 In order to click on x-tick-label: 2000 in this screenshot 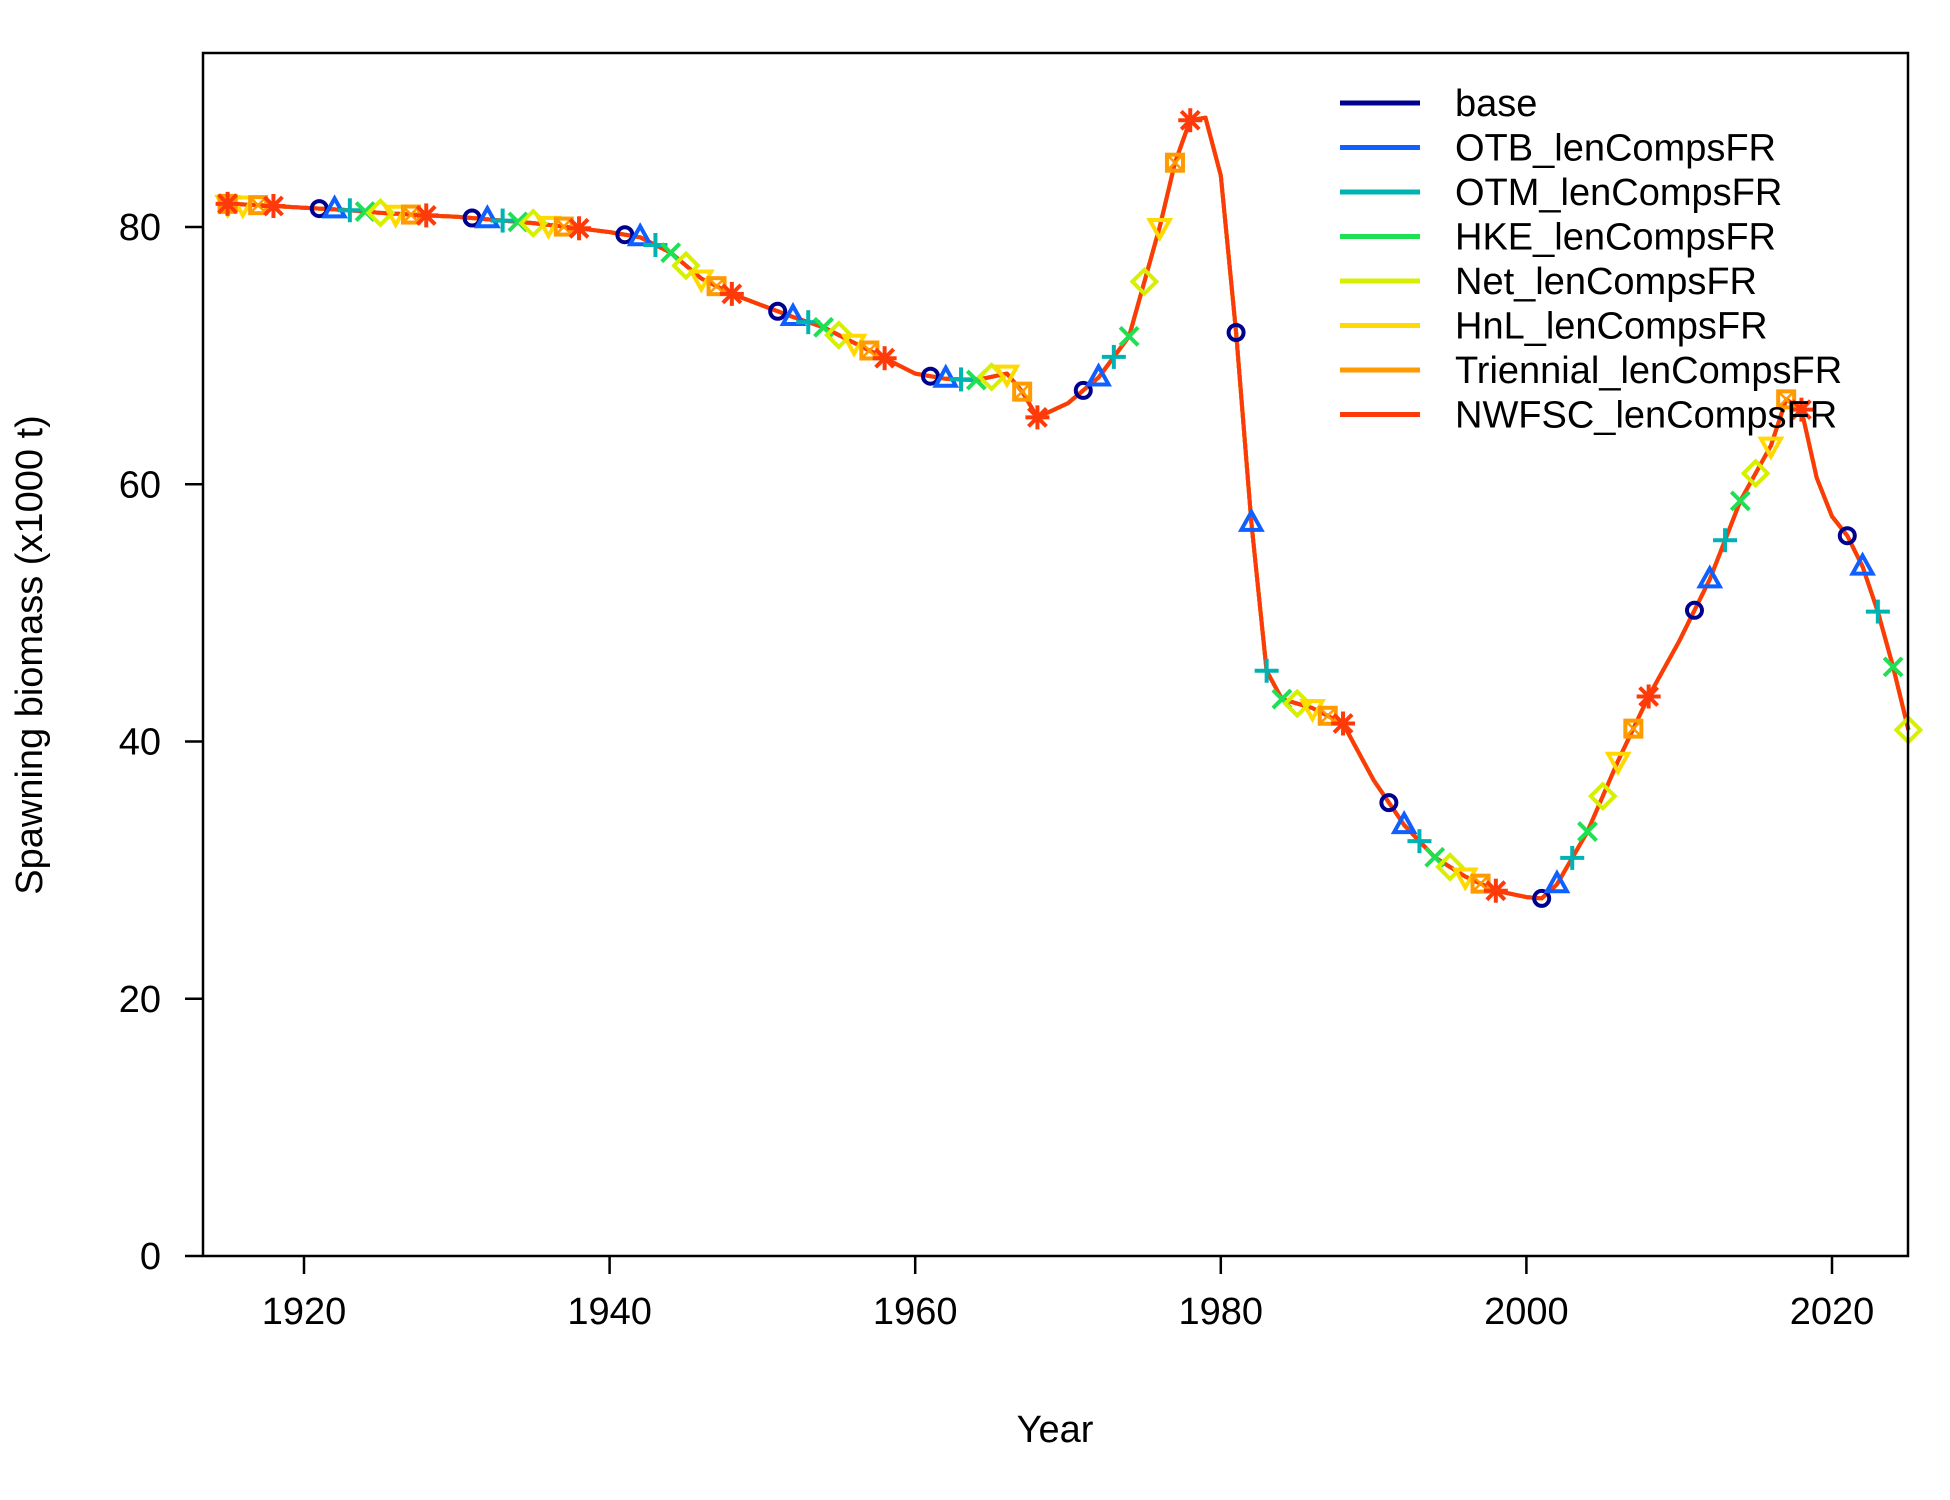, I will do `click(1526, 1312)`.